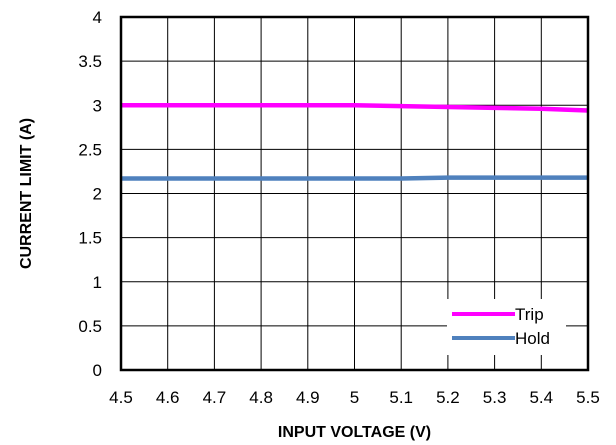 Image resolution: width=616 pixels, height=445 pixels. Describe the element at coordinates (90, 238) in the screenshot. I see `y-tick-label: 1.5` at that location.